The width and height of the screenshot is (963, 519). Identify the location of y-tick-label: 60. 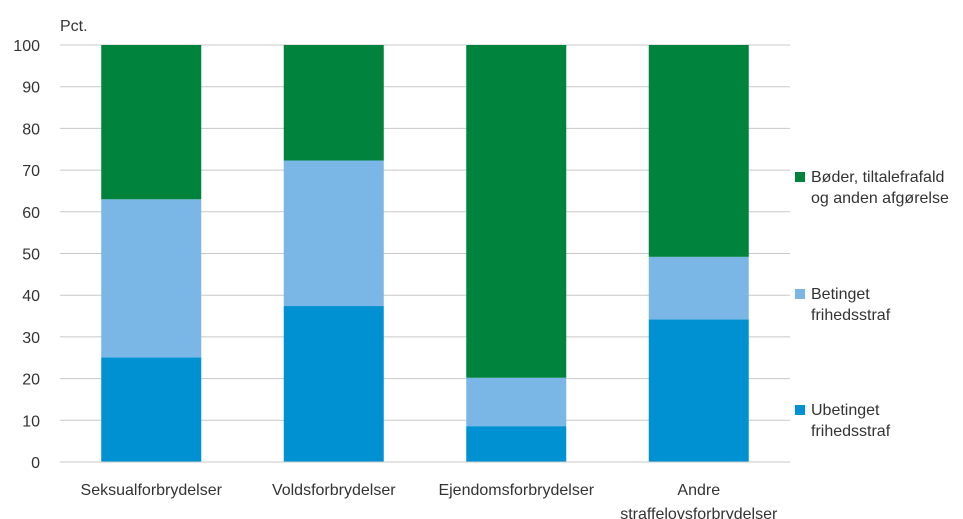
(31, 213).